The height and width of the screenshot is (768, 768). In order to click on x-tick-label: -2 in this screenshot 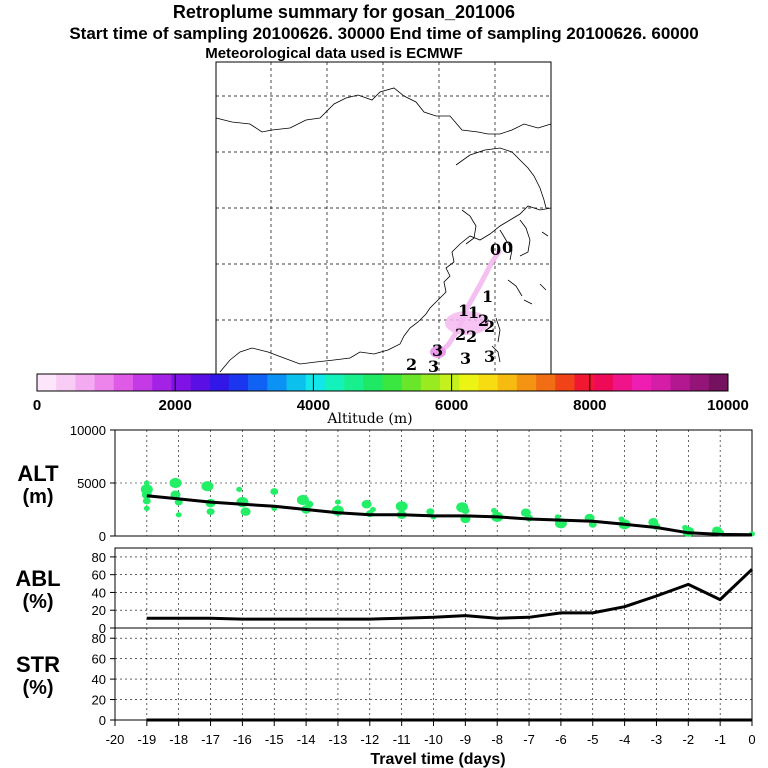, I will do `click(689, 739)`.